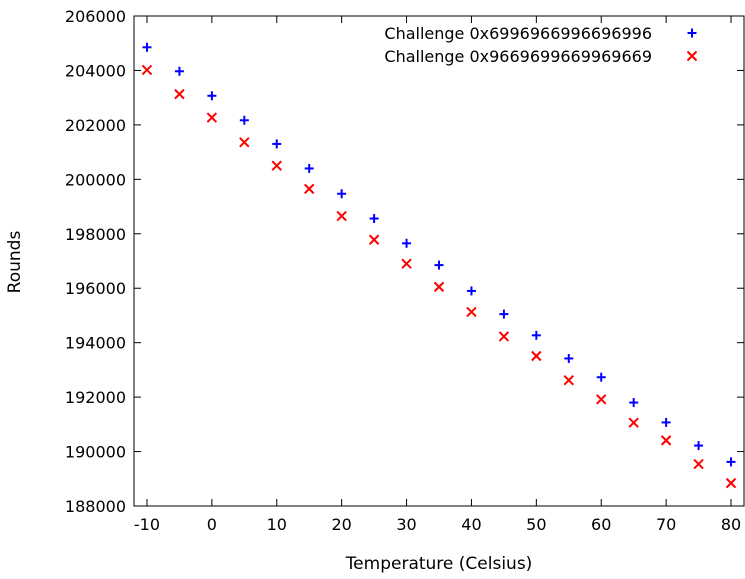 This screenshot has height=579, width=745. I want to click on x-tick-label: 10, so click(277, 524).